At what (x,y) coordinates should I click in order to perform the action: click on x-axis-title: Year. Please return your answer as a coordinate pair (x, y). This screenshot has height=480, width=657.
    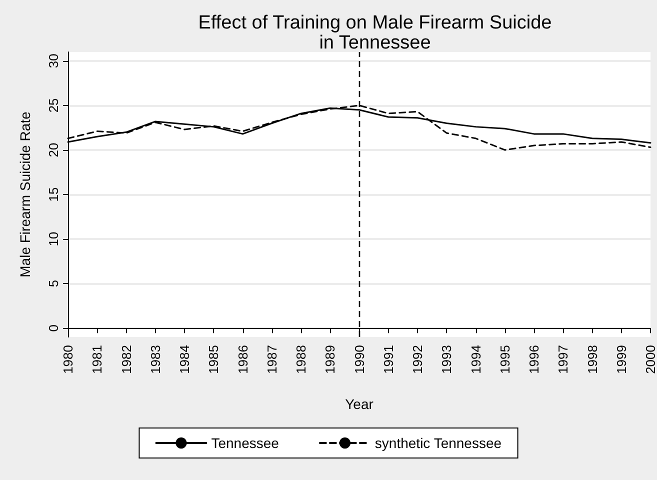
    Looking at the image, I should click on (359, 404).